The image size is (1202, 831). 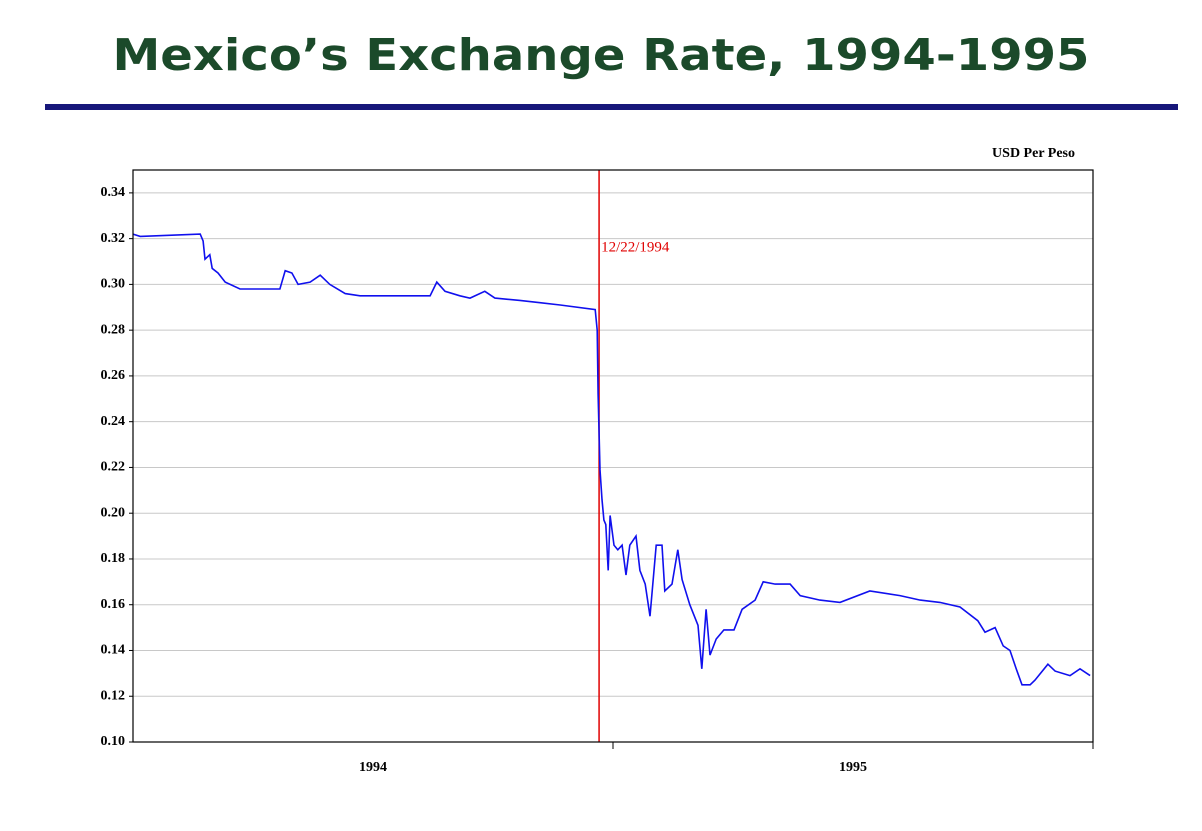 What do you see at coordinates (113, 650) in the screenshot?
I see `y-tick-label: 0.14` at bounding box center [113, 650].